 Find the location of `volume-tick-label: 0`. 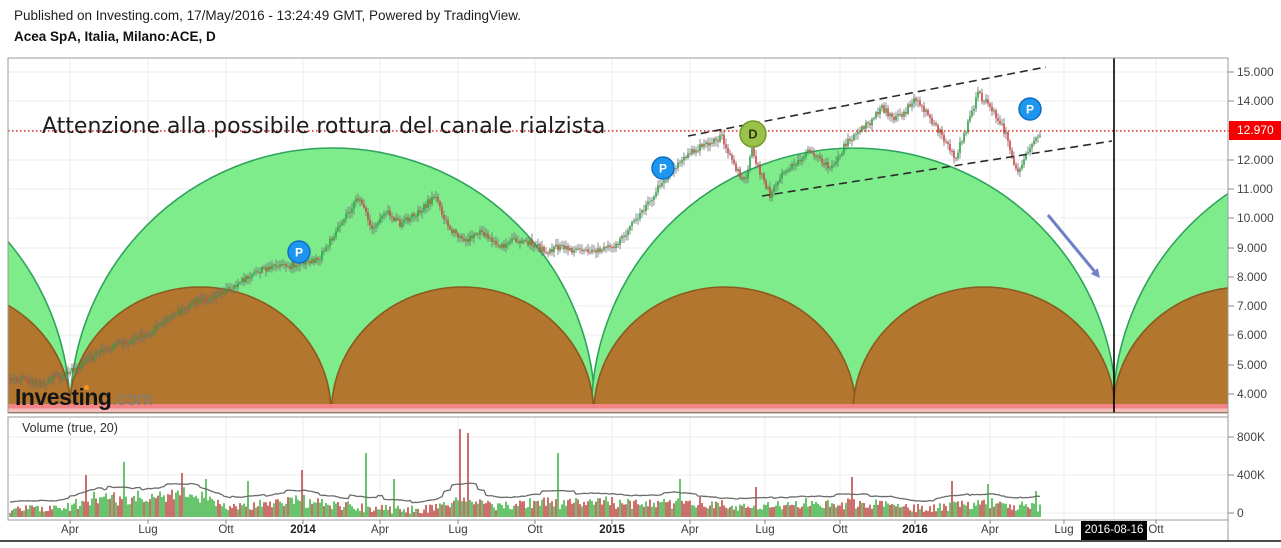

volume-tick-label: 0 is located at coordinates (1240, 513).